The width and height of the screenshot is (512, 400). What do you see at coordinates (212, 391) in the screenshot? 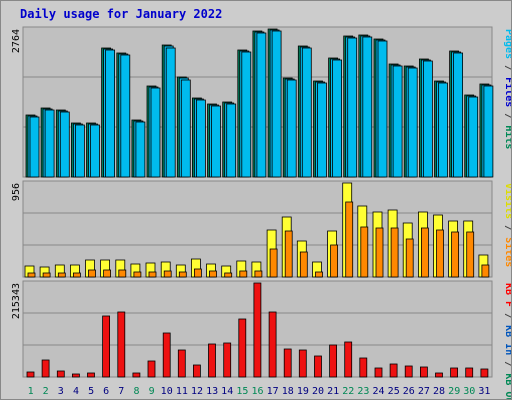
I see `x-tick-label-13: 13` at bounding box center [212, 391].